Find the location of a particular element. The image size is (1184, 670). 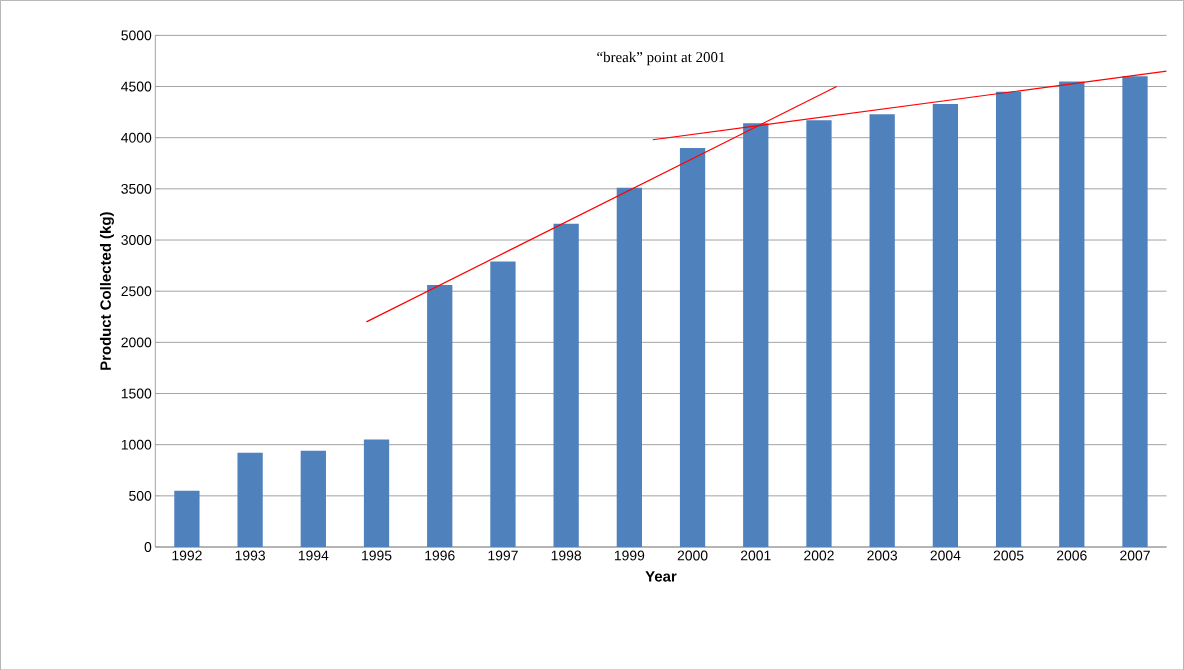

y-tick-label: 3000 is located at coordinates (136, 239).